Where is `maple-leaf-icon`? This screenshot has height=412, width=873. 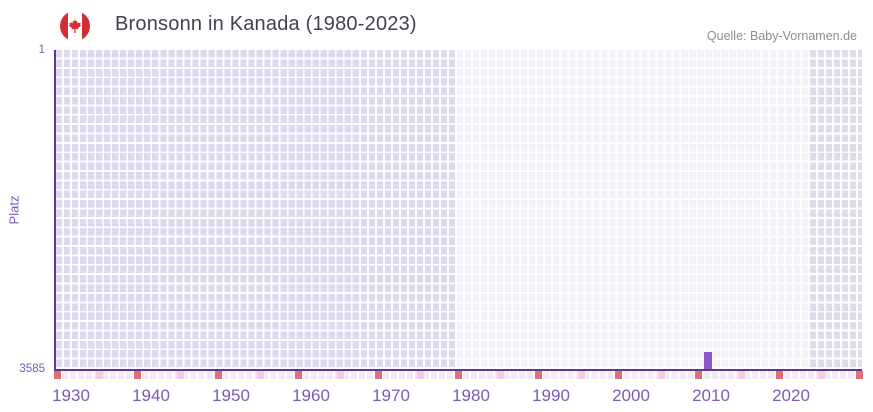 maple-leaf-icon is located at coordinates (75, 26).